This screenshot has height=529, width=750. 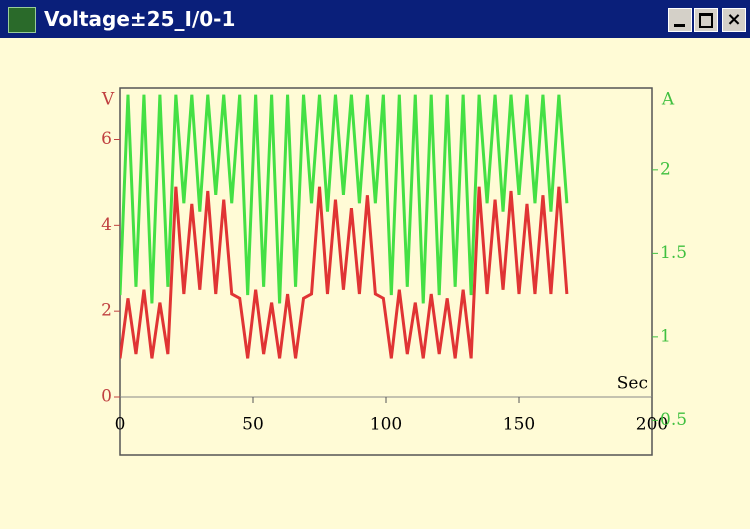 I want to click on y2-tick-label: 1.5, so click(x=673, y=253).